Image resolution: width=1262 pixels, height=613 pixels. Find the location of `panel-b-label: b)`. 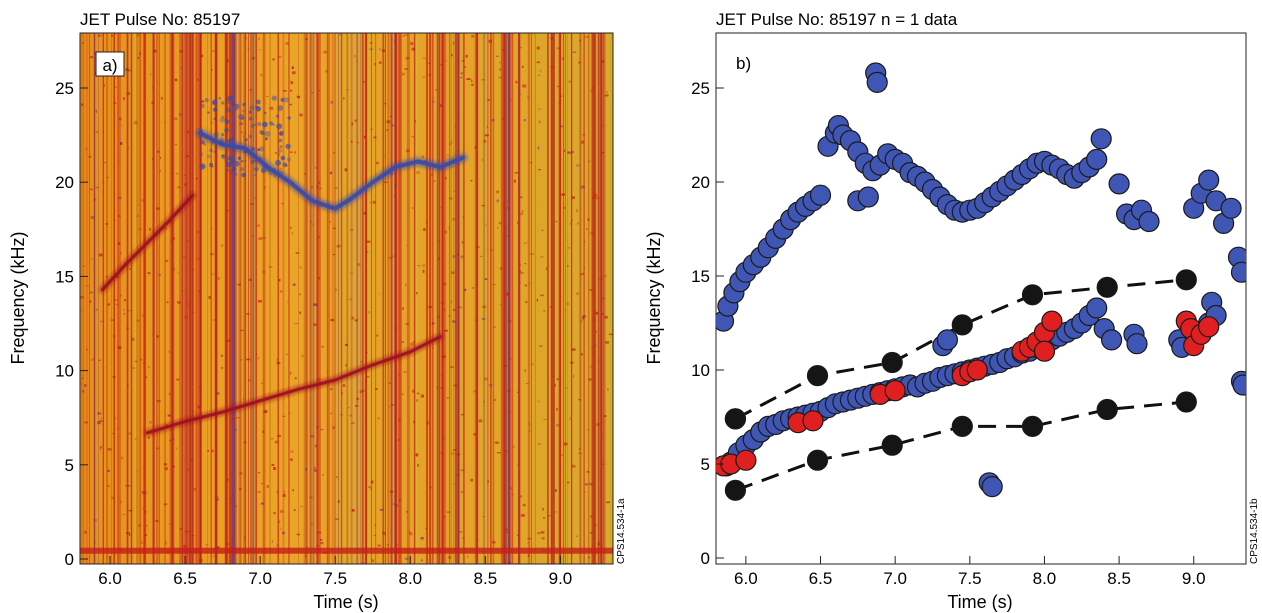

panel-b-label: b) is located at coordinates (743, 63).